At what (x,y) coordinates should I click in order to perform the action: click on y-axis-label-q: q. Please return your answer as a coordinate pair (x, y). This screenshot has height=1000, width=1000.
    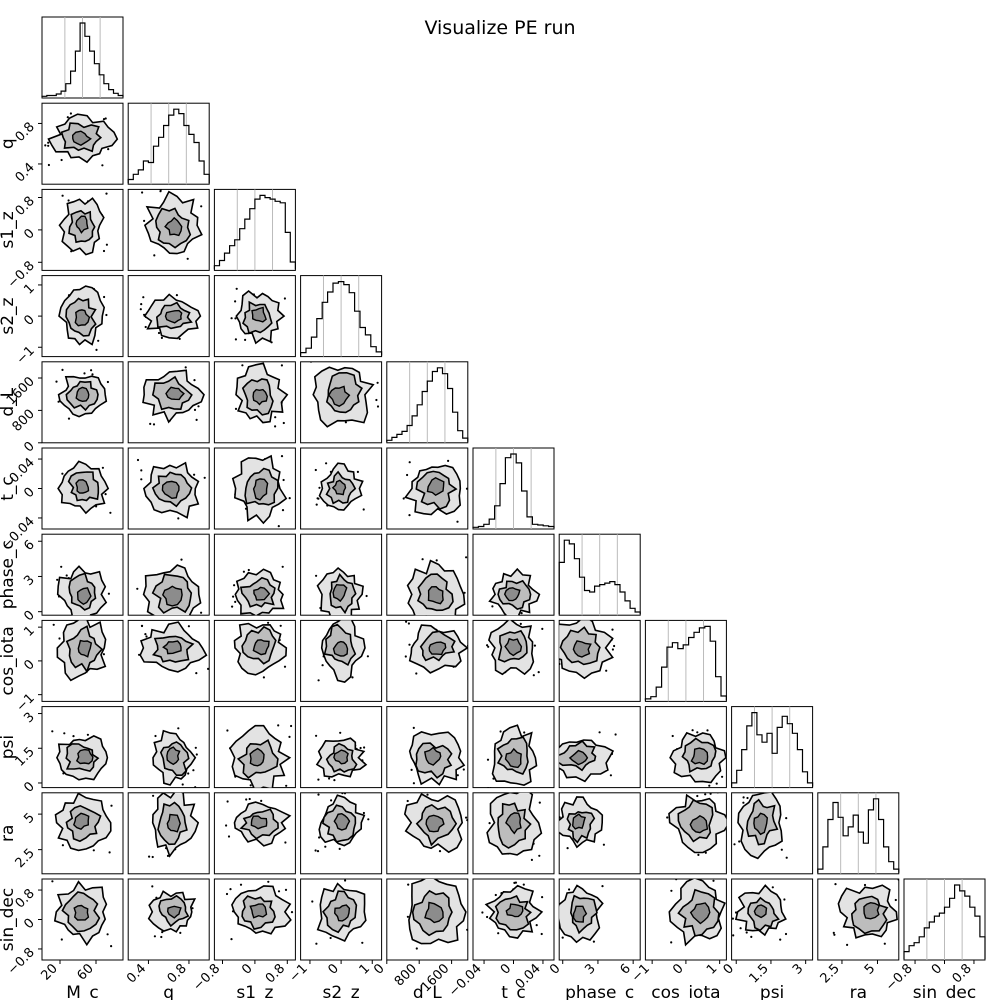
    Looking at the image, I should click on (9, 143).